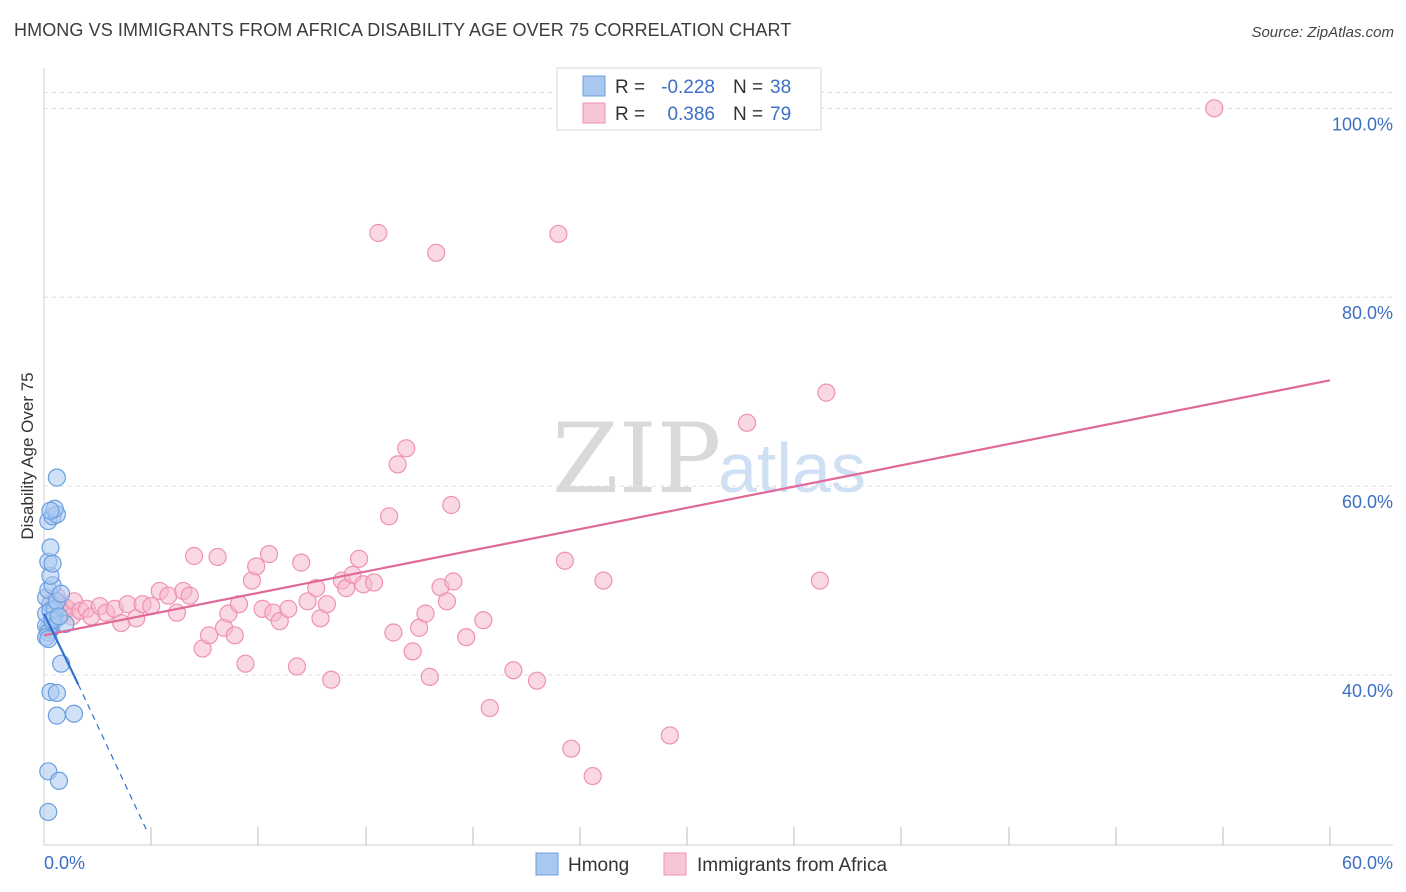 This screenshot has height=892, width=1406. What do you see at coordinates (780, 114) in the screenshot?
I see `legend-n-value-africa: 79` at bounding box center [780, 114].